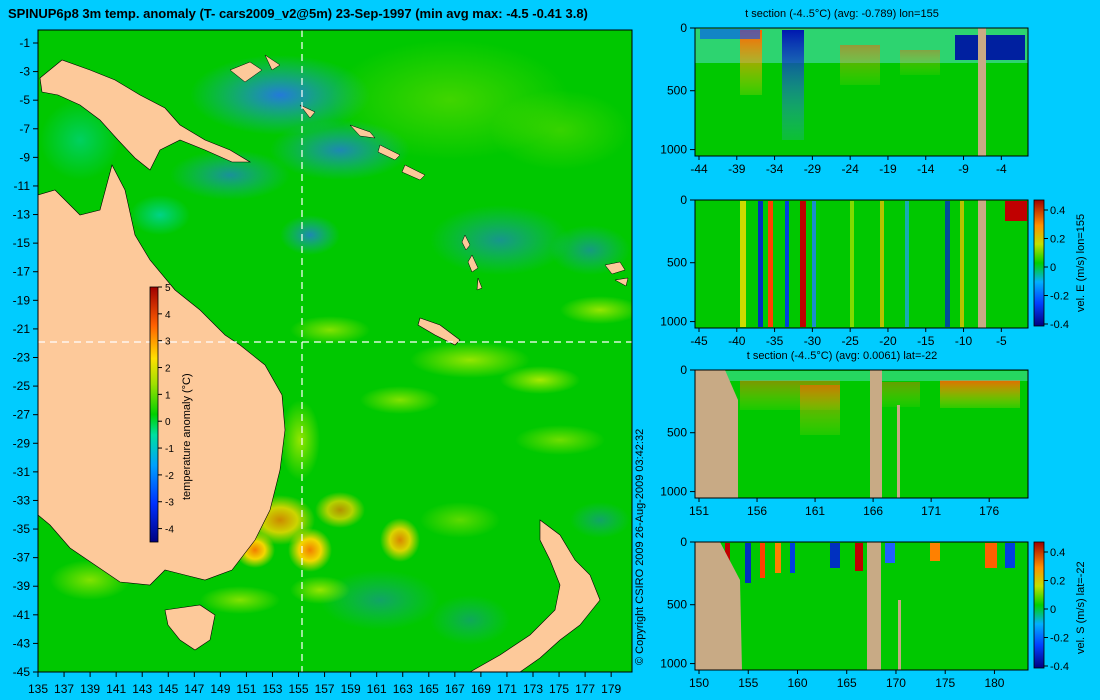 The width and height of the screenshot is (1100, 700). What do you see at coordinates (24, 129) in the screenshot?
I see `lat-tick-label: -7` at bounding box center [24, 129].